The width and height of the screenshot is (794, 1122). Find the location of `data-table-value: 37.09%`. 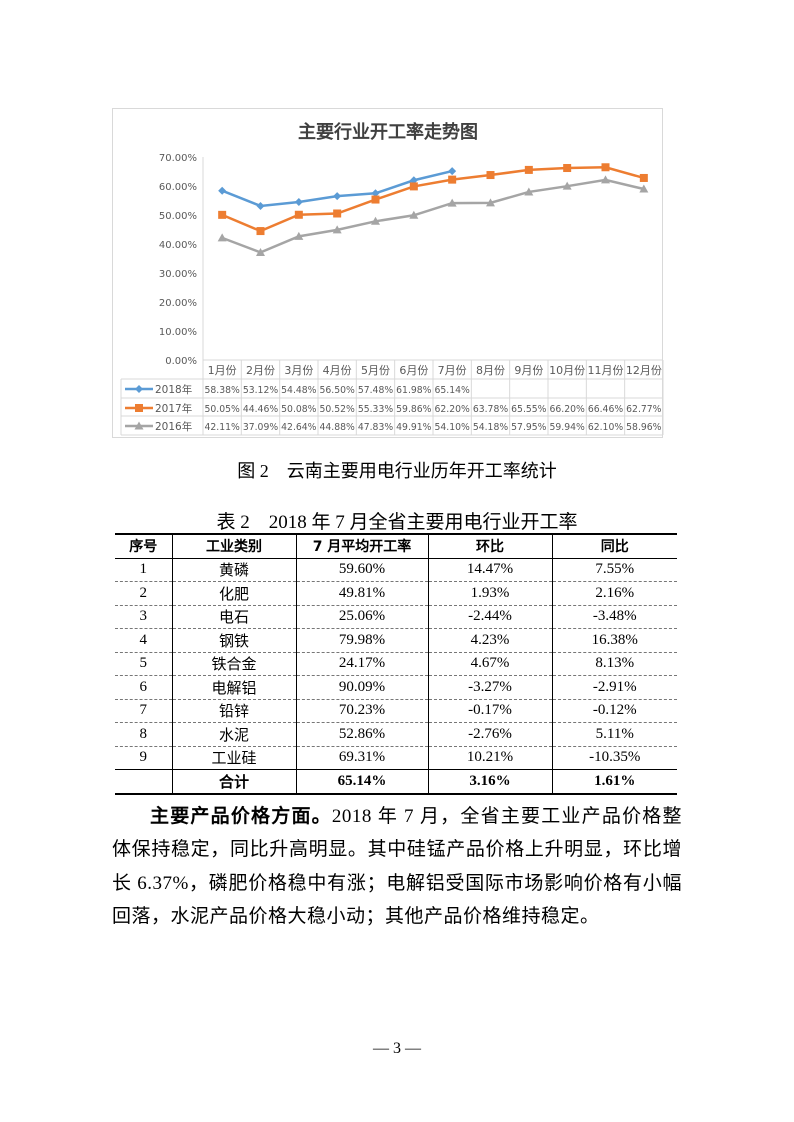

data-table-value: 37.09% is located at coordinates (260, 427).